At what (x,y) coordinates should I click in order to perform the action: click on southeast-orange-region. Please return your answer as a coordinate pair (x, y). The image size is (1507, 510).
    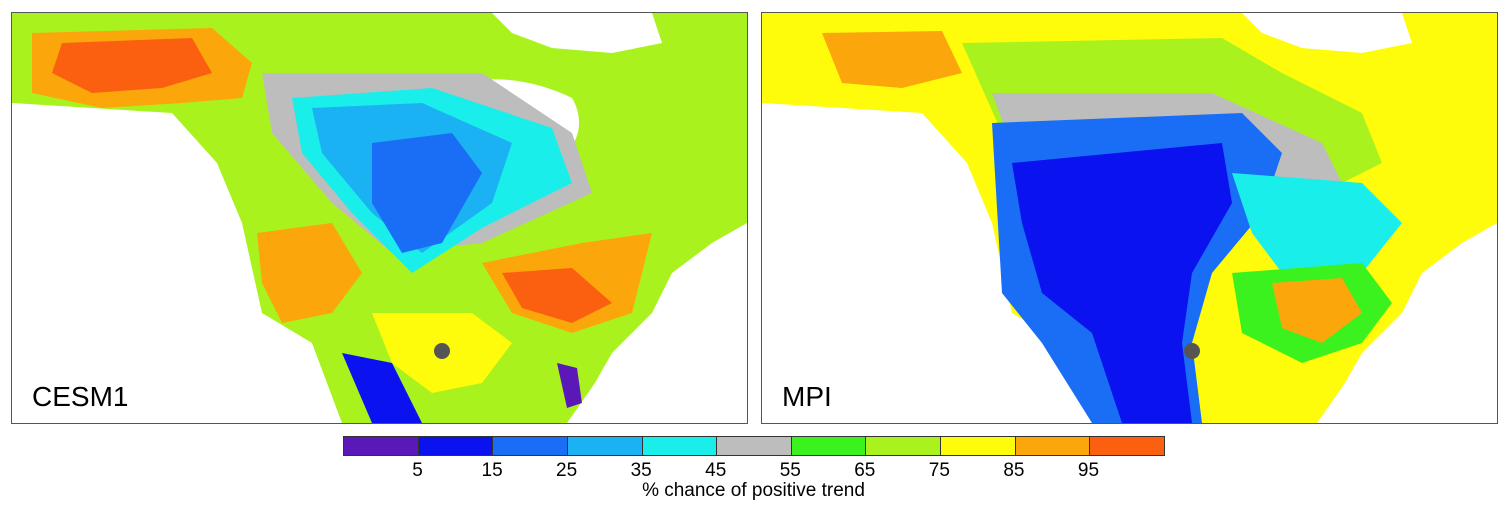
    Looking at the image, I should click on (1317, 310).